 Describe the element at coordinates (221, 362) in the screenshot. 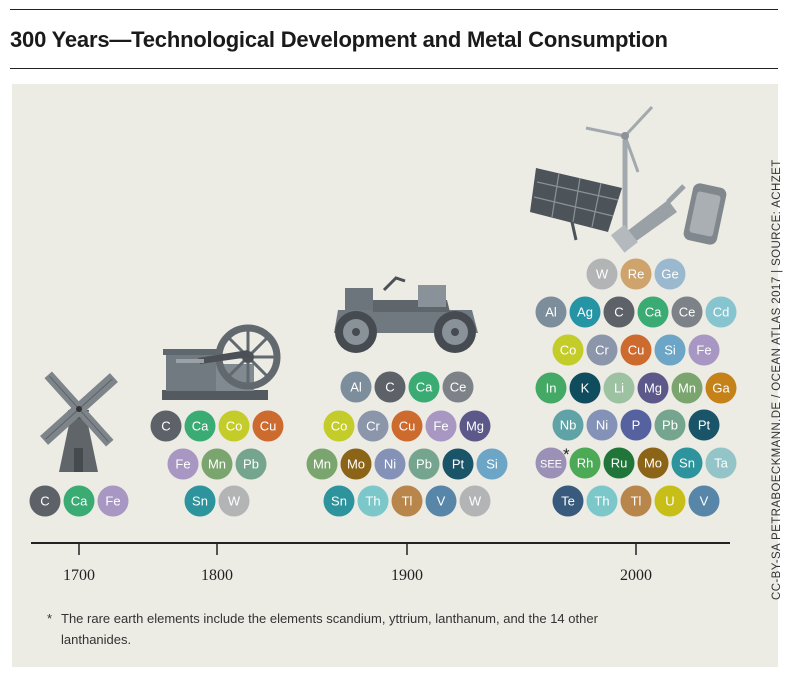

I see `steam-engine-icon` at that location.